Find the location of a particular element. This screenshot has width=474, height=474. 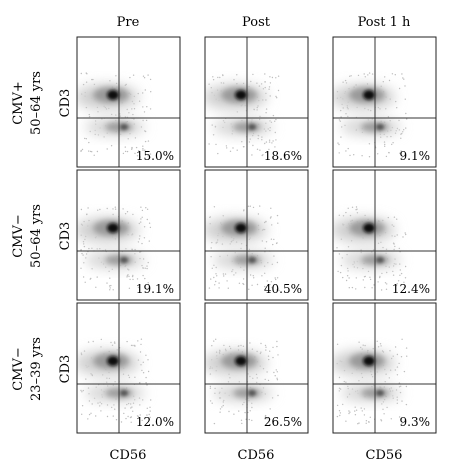

panel-r1-c1: 15.0% is located at coordinates (128, 102).